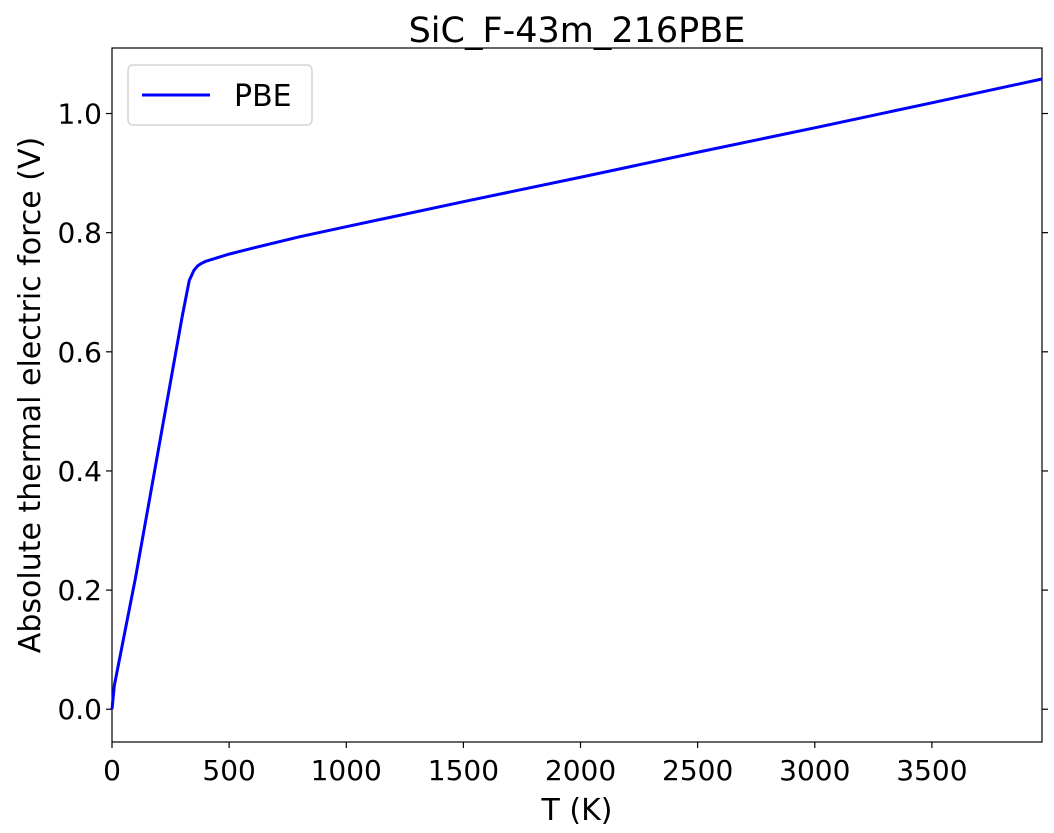 The width and height of the screenshot is (1054, 833). Describe the element at coordinates (577, 810) in the screenshot. I see `x-axis-label: T (K)` at that location.